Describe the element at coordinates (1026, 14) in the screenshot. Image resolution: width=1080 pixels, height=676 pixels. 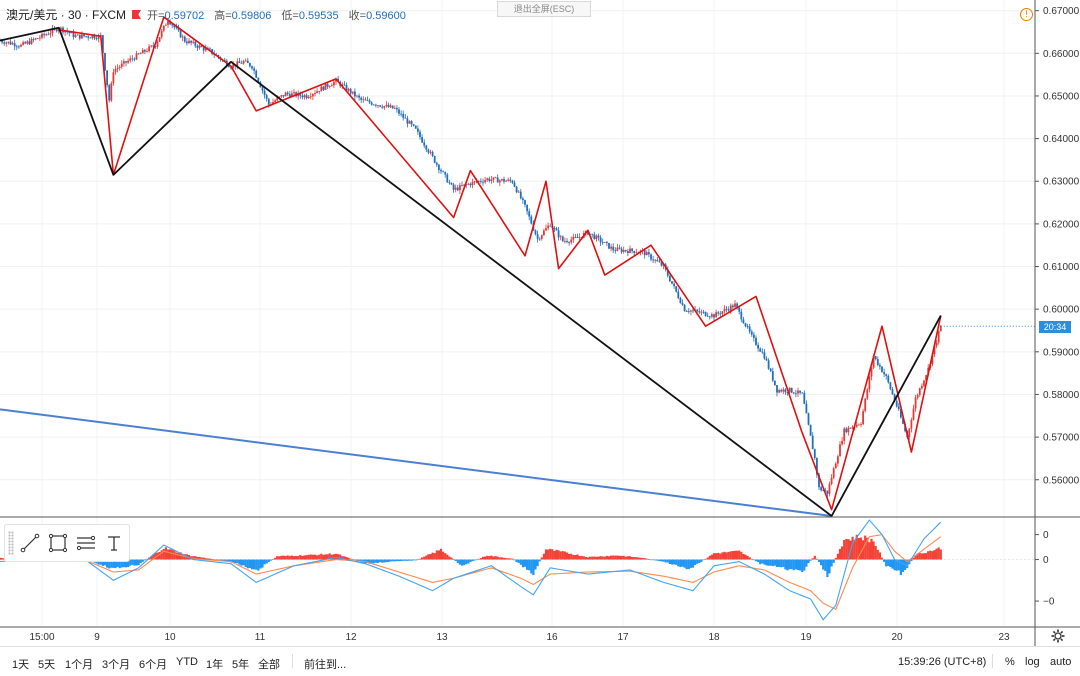
I see `warning-icon: !` at that location.